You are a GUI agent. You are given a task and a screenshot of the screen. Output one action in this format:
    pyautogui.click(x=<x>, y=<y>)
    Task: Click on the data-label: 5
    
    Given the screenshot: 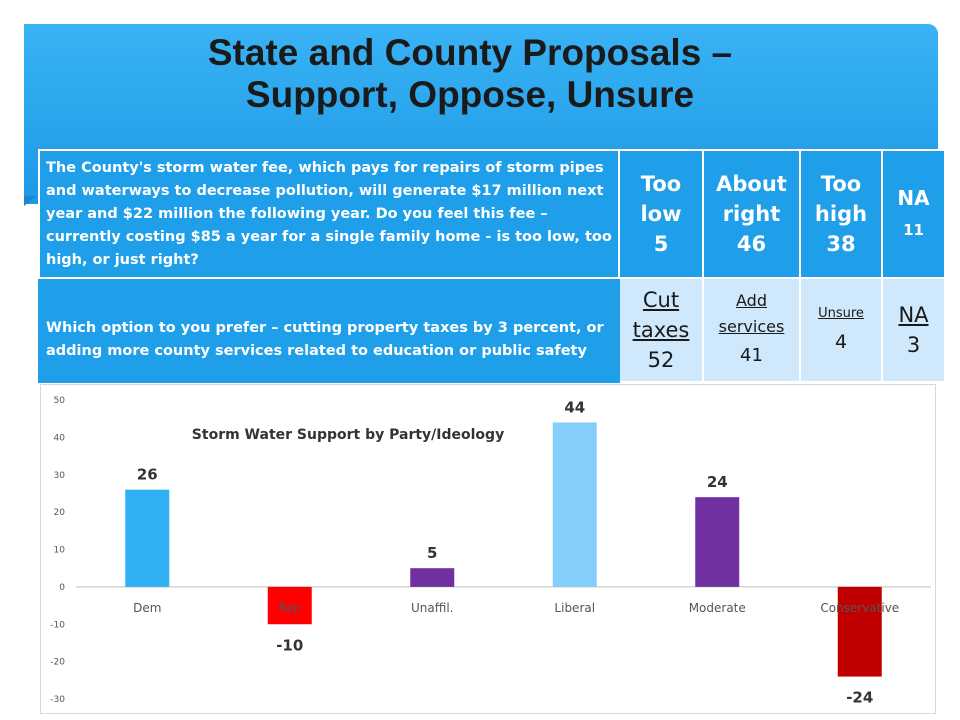 What is the action you would take?
    pyautogui.click(x=432, y=553)
    